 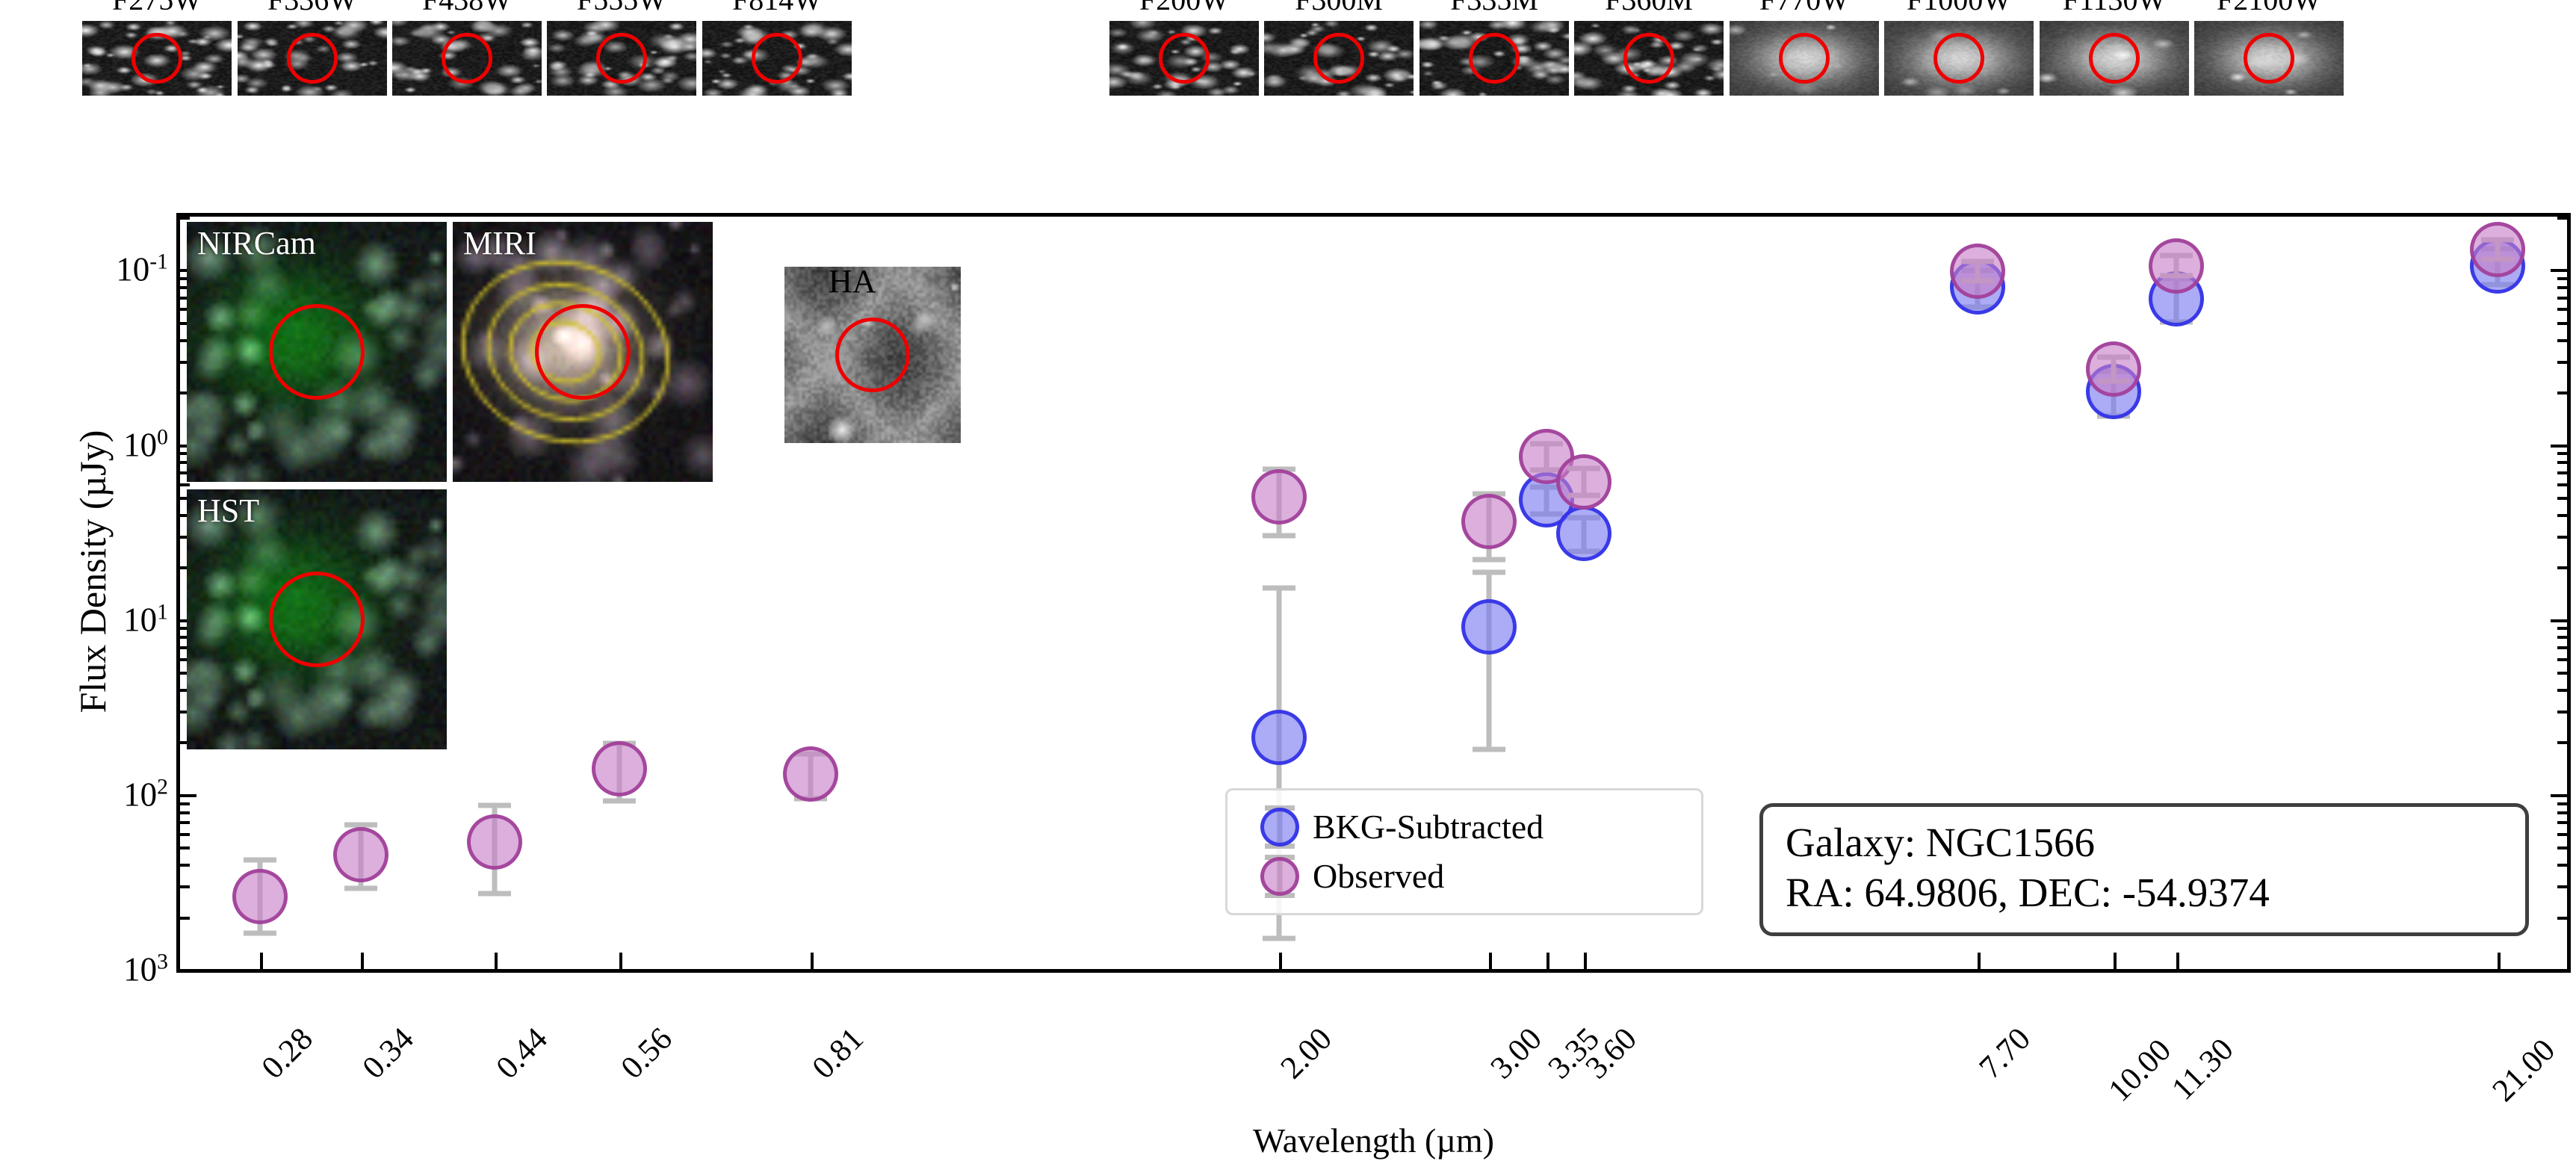 What do you see at coordinates (2115, 7) in the screenshot?
I see `cutout-label: F1130W` at bounding box center [2115, 7].